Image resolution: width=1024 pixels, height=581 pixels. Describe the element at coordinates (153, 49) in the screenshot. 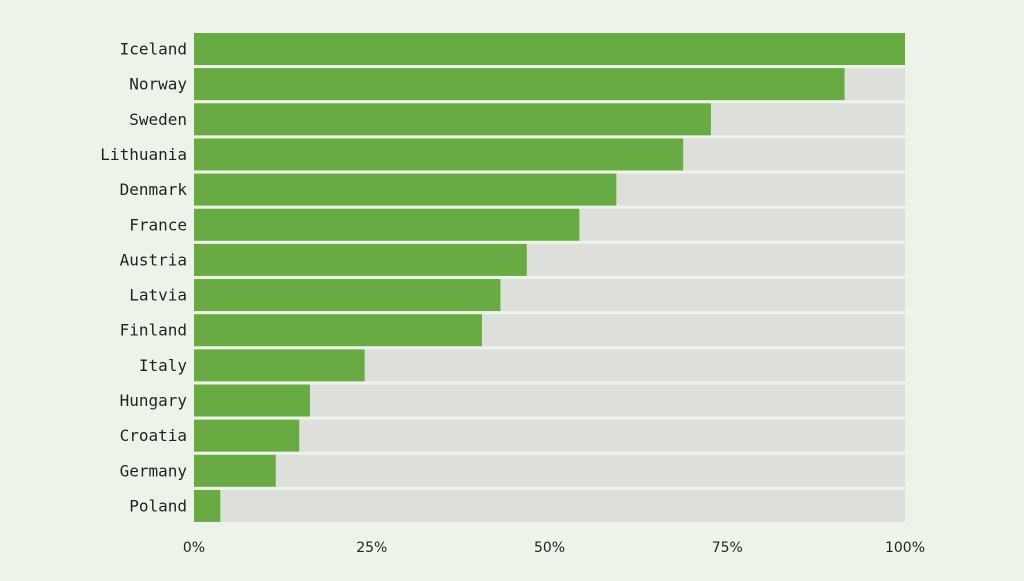

I see `category-label-iceland: Iceland` at that location.